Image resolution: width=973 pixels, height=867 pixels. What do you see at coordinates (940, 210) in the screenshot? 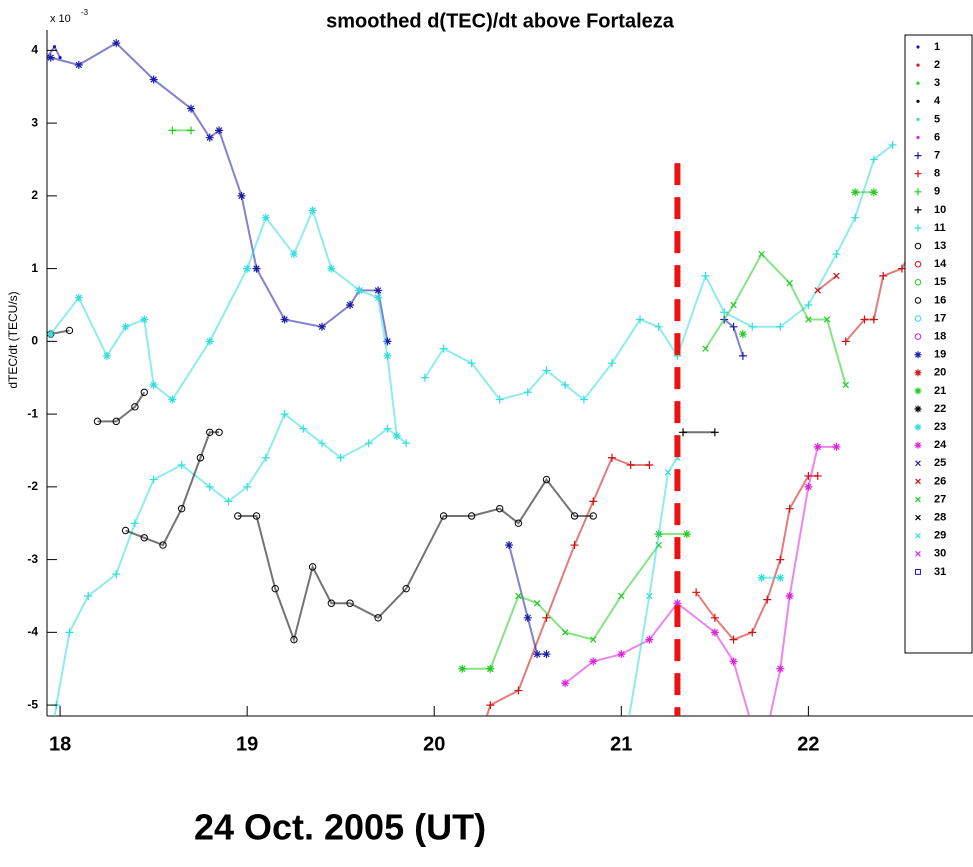
I see `legend-label: 10` at bounding box center [940, 210].